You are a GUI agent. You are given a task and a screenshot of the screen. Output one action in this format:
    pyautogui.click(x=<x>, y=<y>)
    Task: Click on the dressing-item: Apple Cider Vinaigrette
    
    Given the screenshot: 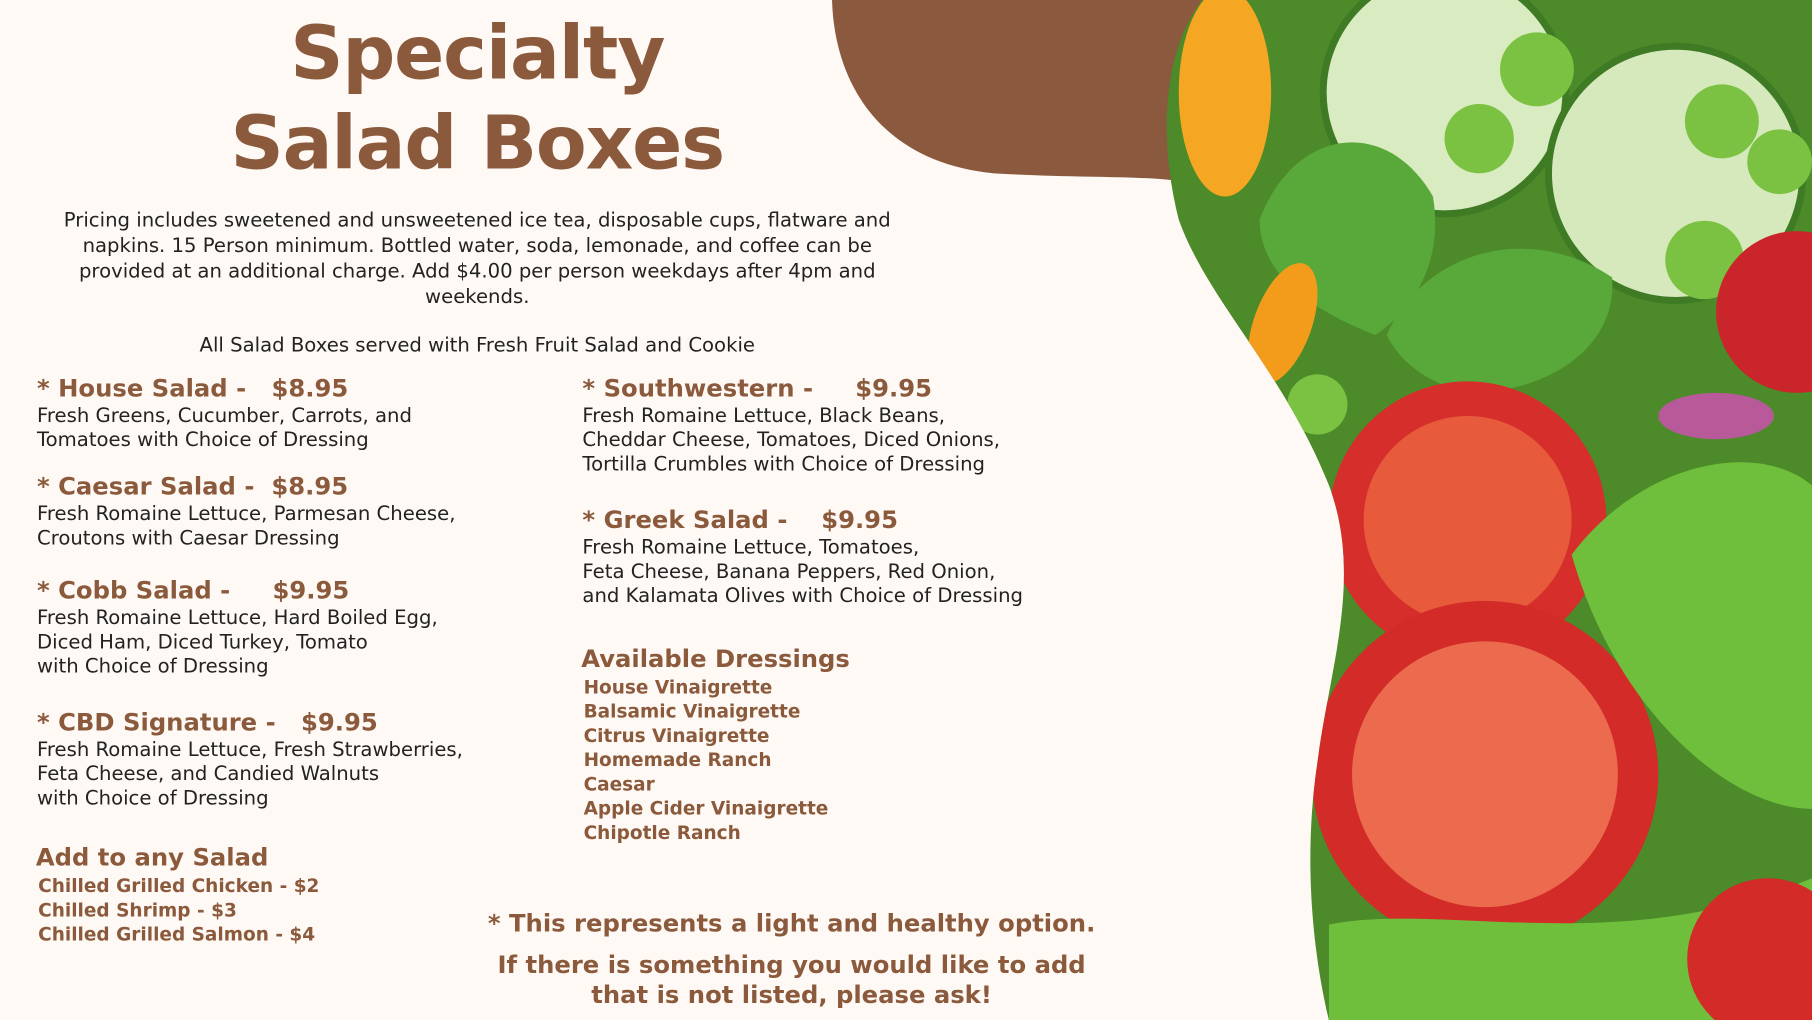 What is the action you would take?
    pyautogui.click(x=706, y=808)
    